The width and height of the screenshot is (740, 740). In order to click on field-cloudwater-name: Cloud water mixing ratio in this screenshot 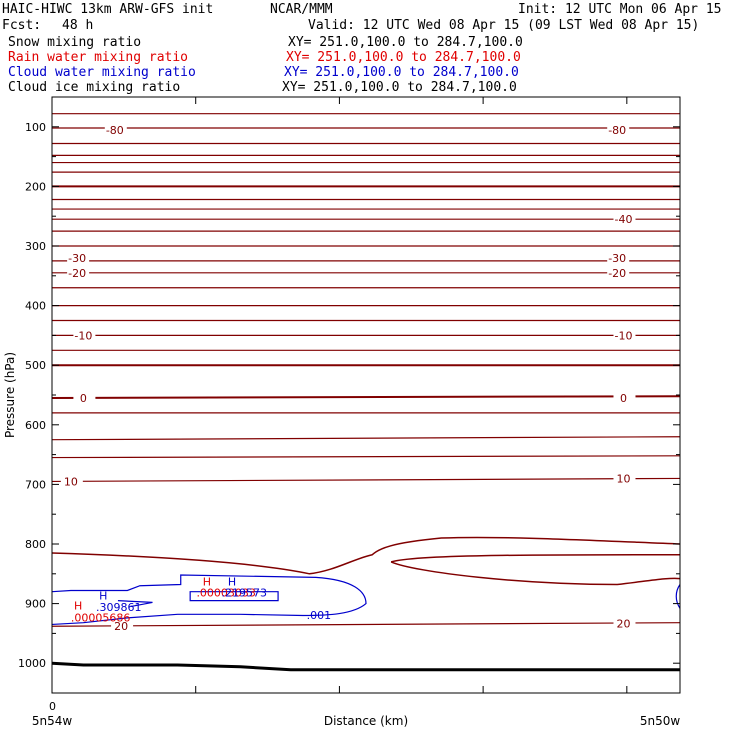, I will do `click(102, 72)`.